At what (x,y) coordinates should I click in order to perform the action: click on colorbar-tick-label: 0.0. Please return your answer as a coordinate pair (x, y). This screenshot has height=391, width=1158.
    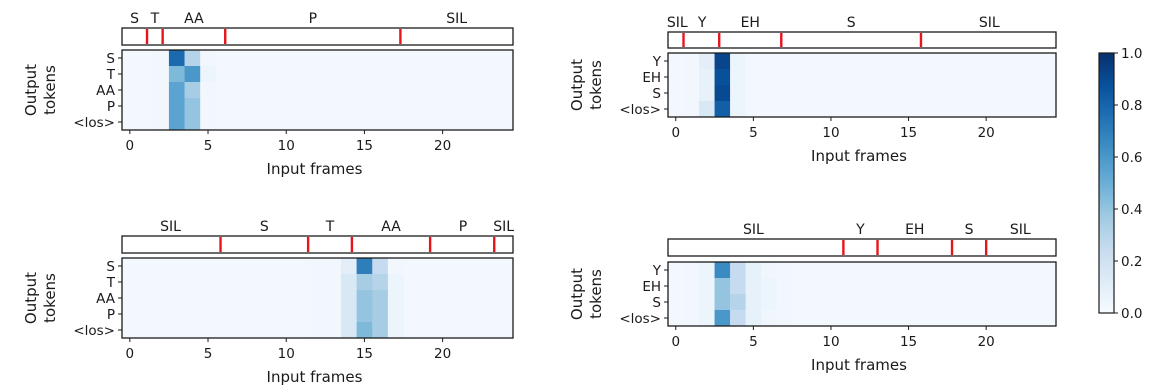
    Looking at the image, I should click on (1131, 314).